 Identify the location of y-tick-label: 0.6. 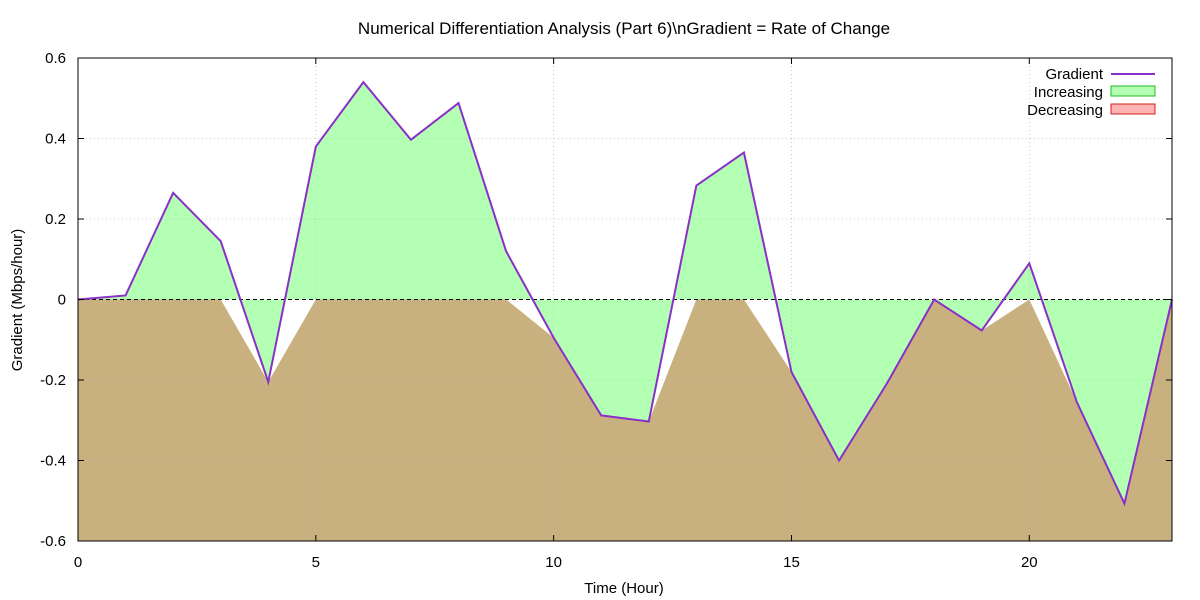
(55, 58).